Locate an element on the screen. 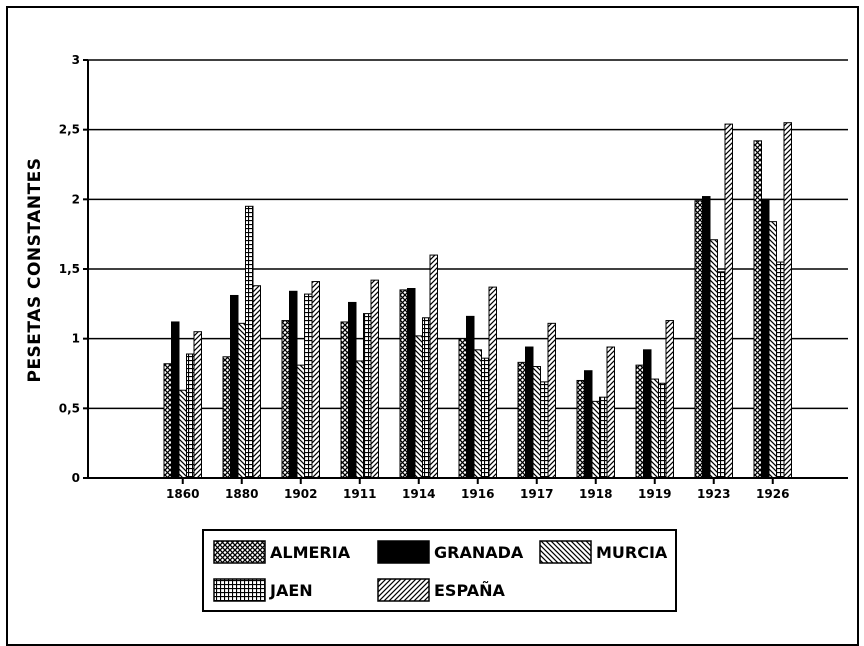  bar-granada-1926 is located at coordinates (765, 338).